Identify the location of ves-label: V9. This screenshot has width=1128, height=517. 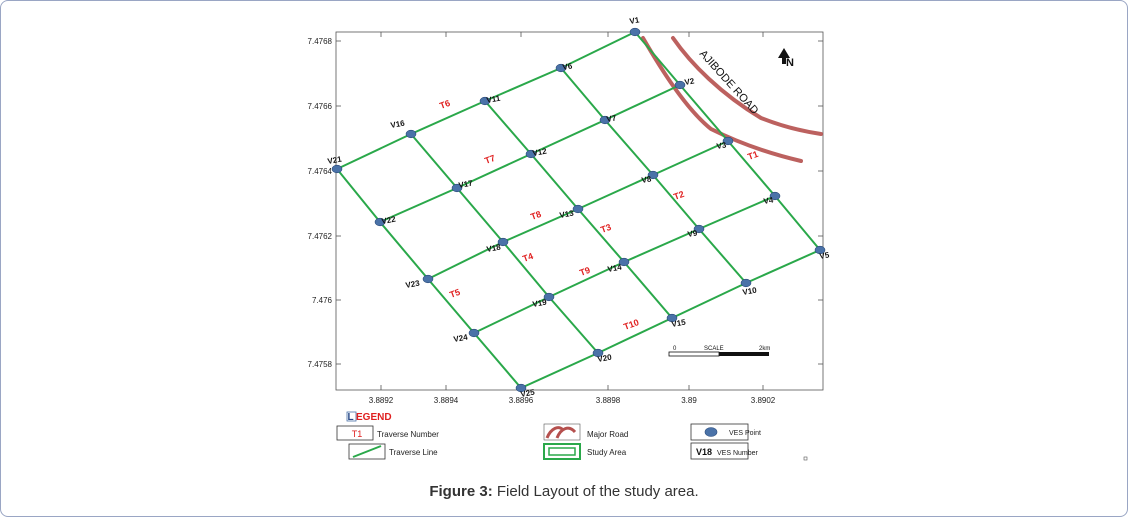
(693, 233).